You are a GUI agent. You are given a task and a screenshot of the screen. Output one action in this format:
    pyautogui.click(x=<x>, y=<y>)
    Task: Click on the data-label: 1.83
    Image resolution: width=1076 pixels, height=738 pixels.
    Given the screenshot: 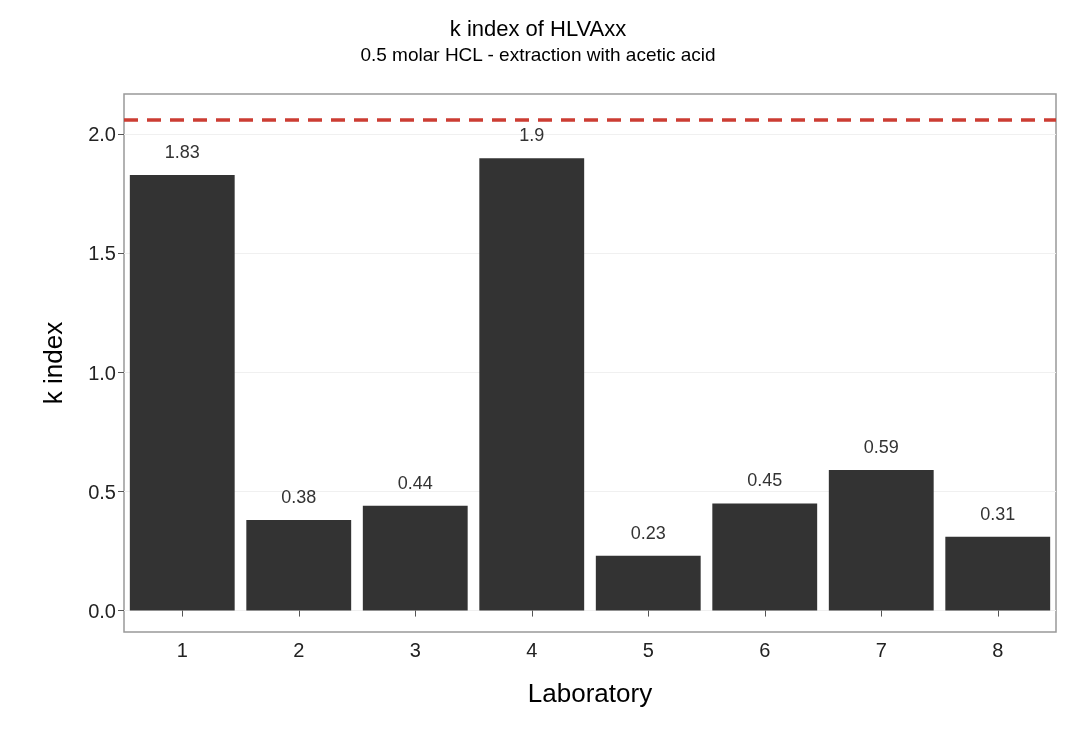 What is the action you would take?
    pyautogui.click(x=182, y=151)
    